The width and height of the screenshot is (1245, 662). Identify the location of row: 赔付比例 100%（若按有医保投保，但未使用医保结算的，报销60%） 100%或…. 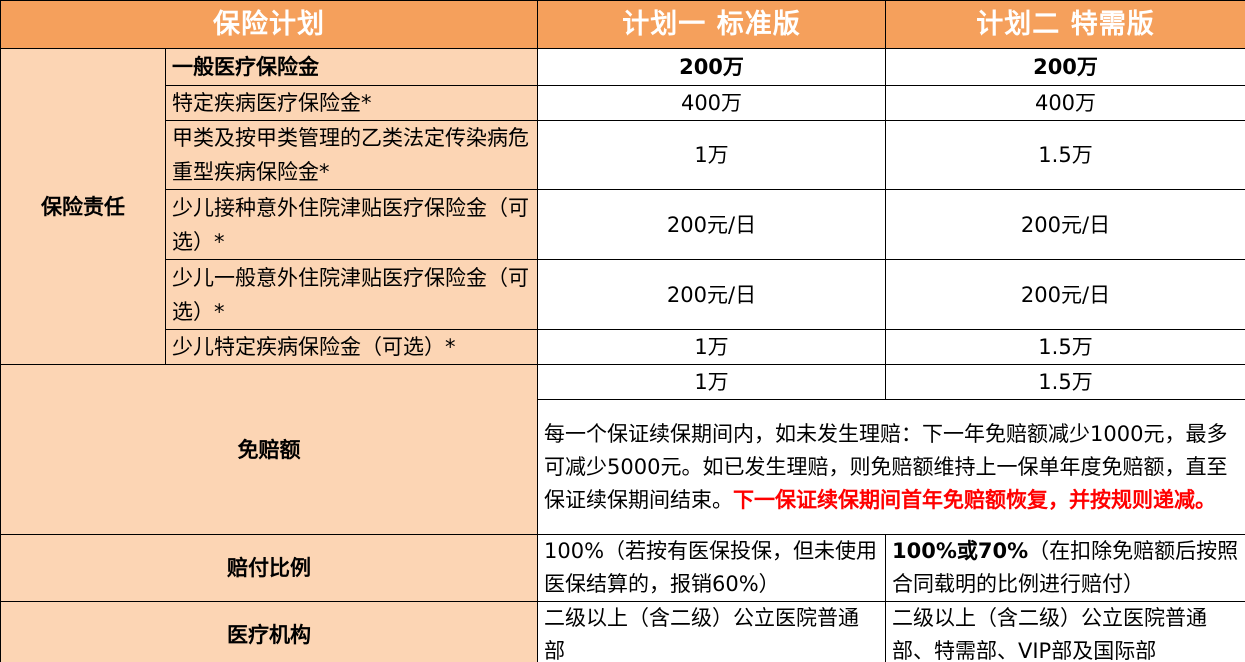
(622, 568).